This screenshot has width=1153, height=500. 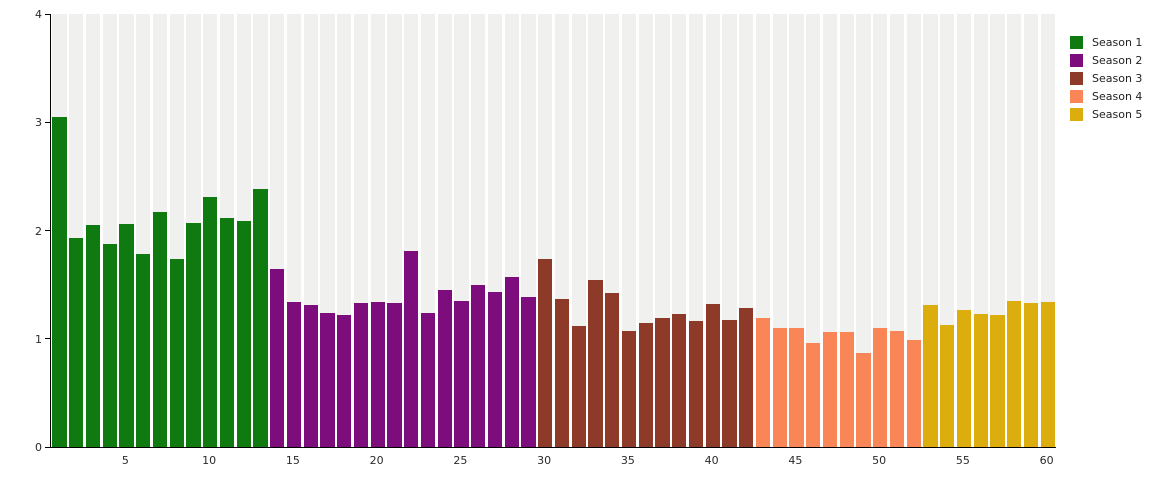 What do you see at coordinates (544, 460) in the screenshot?
I see `x-tick-label-30: 30` at bounding box center [544, 460].